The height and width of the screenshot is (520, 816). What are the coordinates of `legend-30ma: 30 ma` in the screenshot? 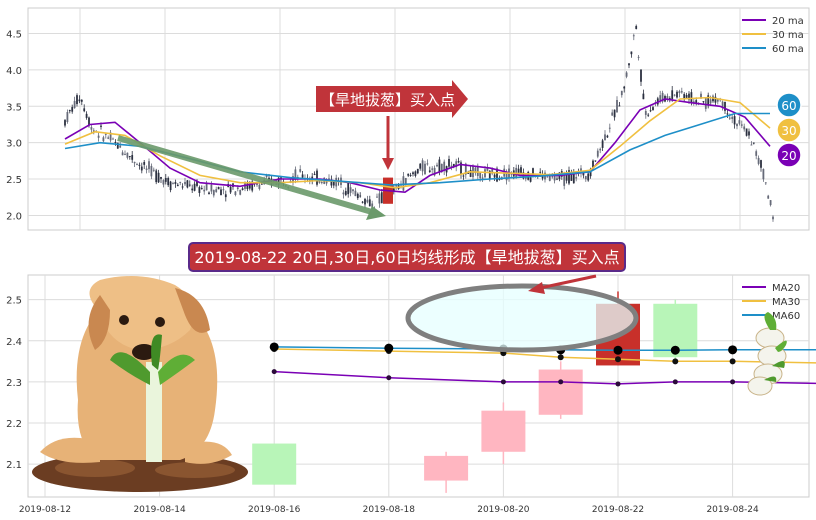 It's located at (788, 35).